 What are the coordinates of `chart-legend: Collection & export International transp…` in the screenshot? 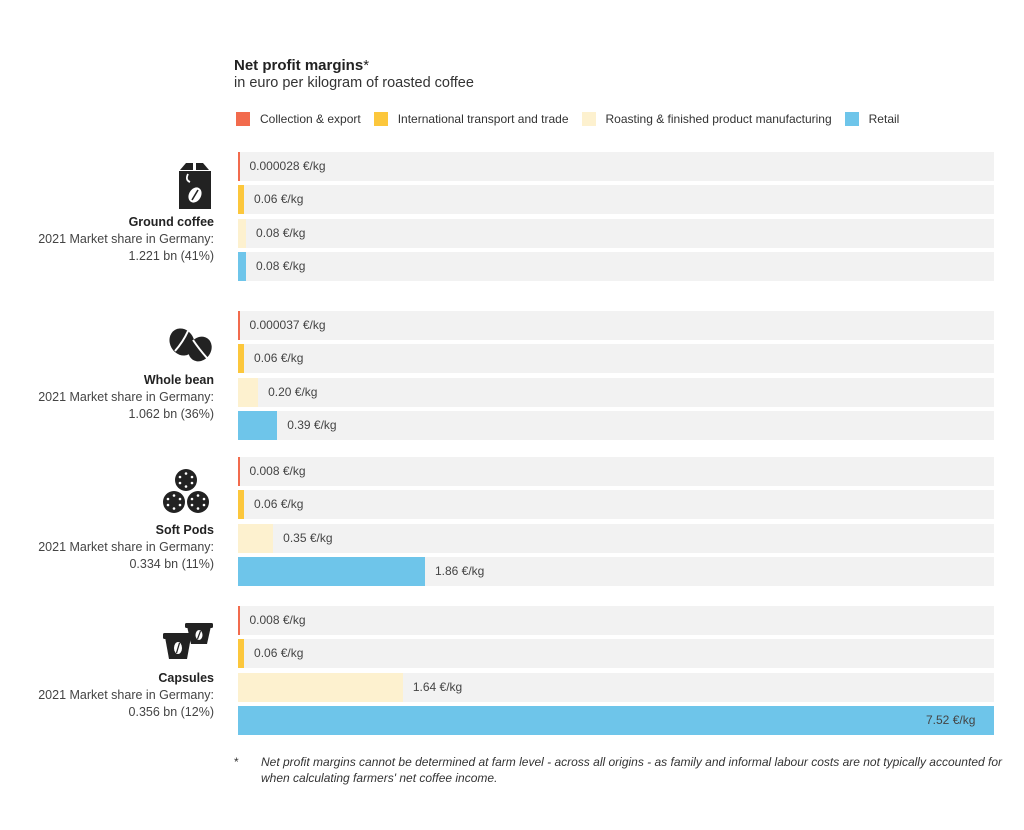 It's located at (574, 119).